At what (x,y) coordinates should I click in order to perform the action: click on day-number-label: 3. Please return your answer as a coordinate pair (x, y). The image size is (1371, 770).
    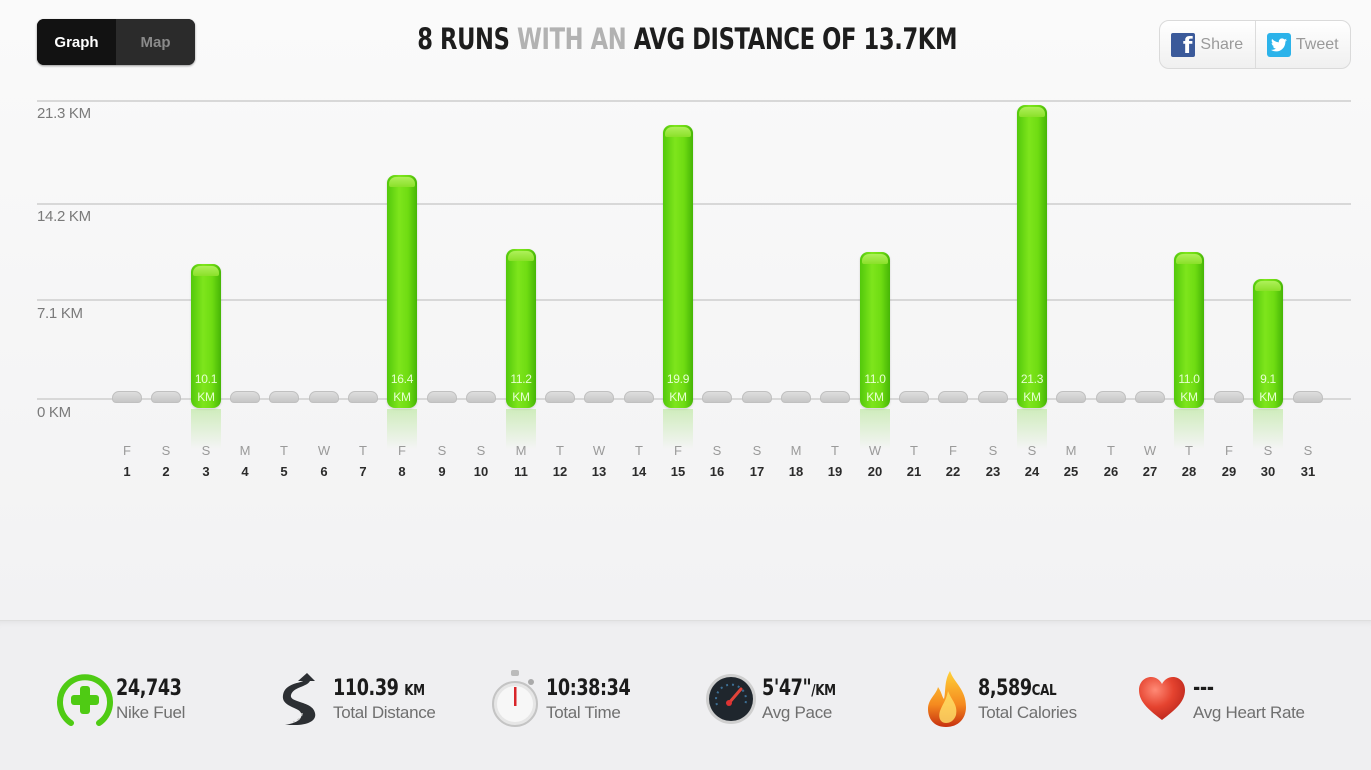
    Looking at the image, I should click on (206, 471).